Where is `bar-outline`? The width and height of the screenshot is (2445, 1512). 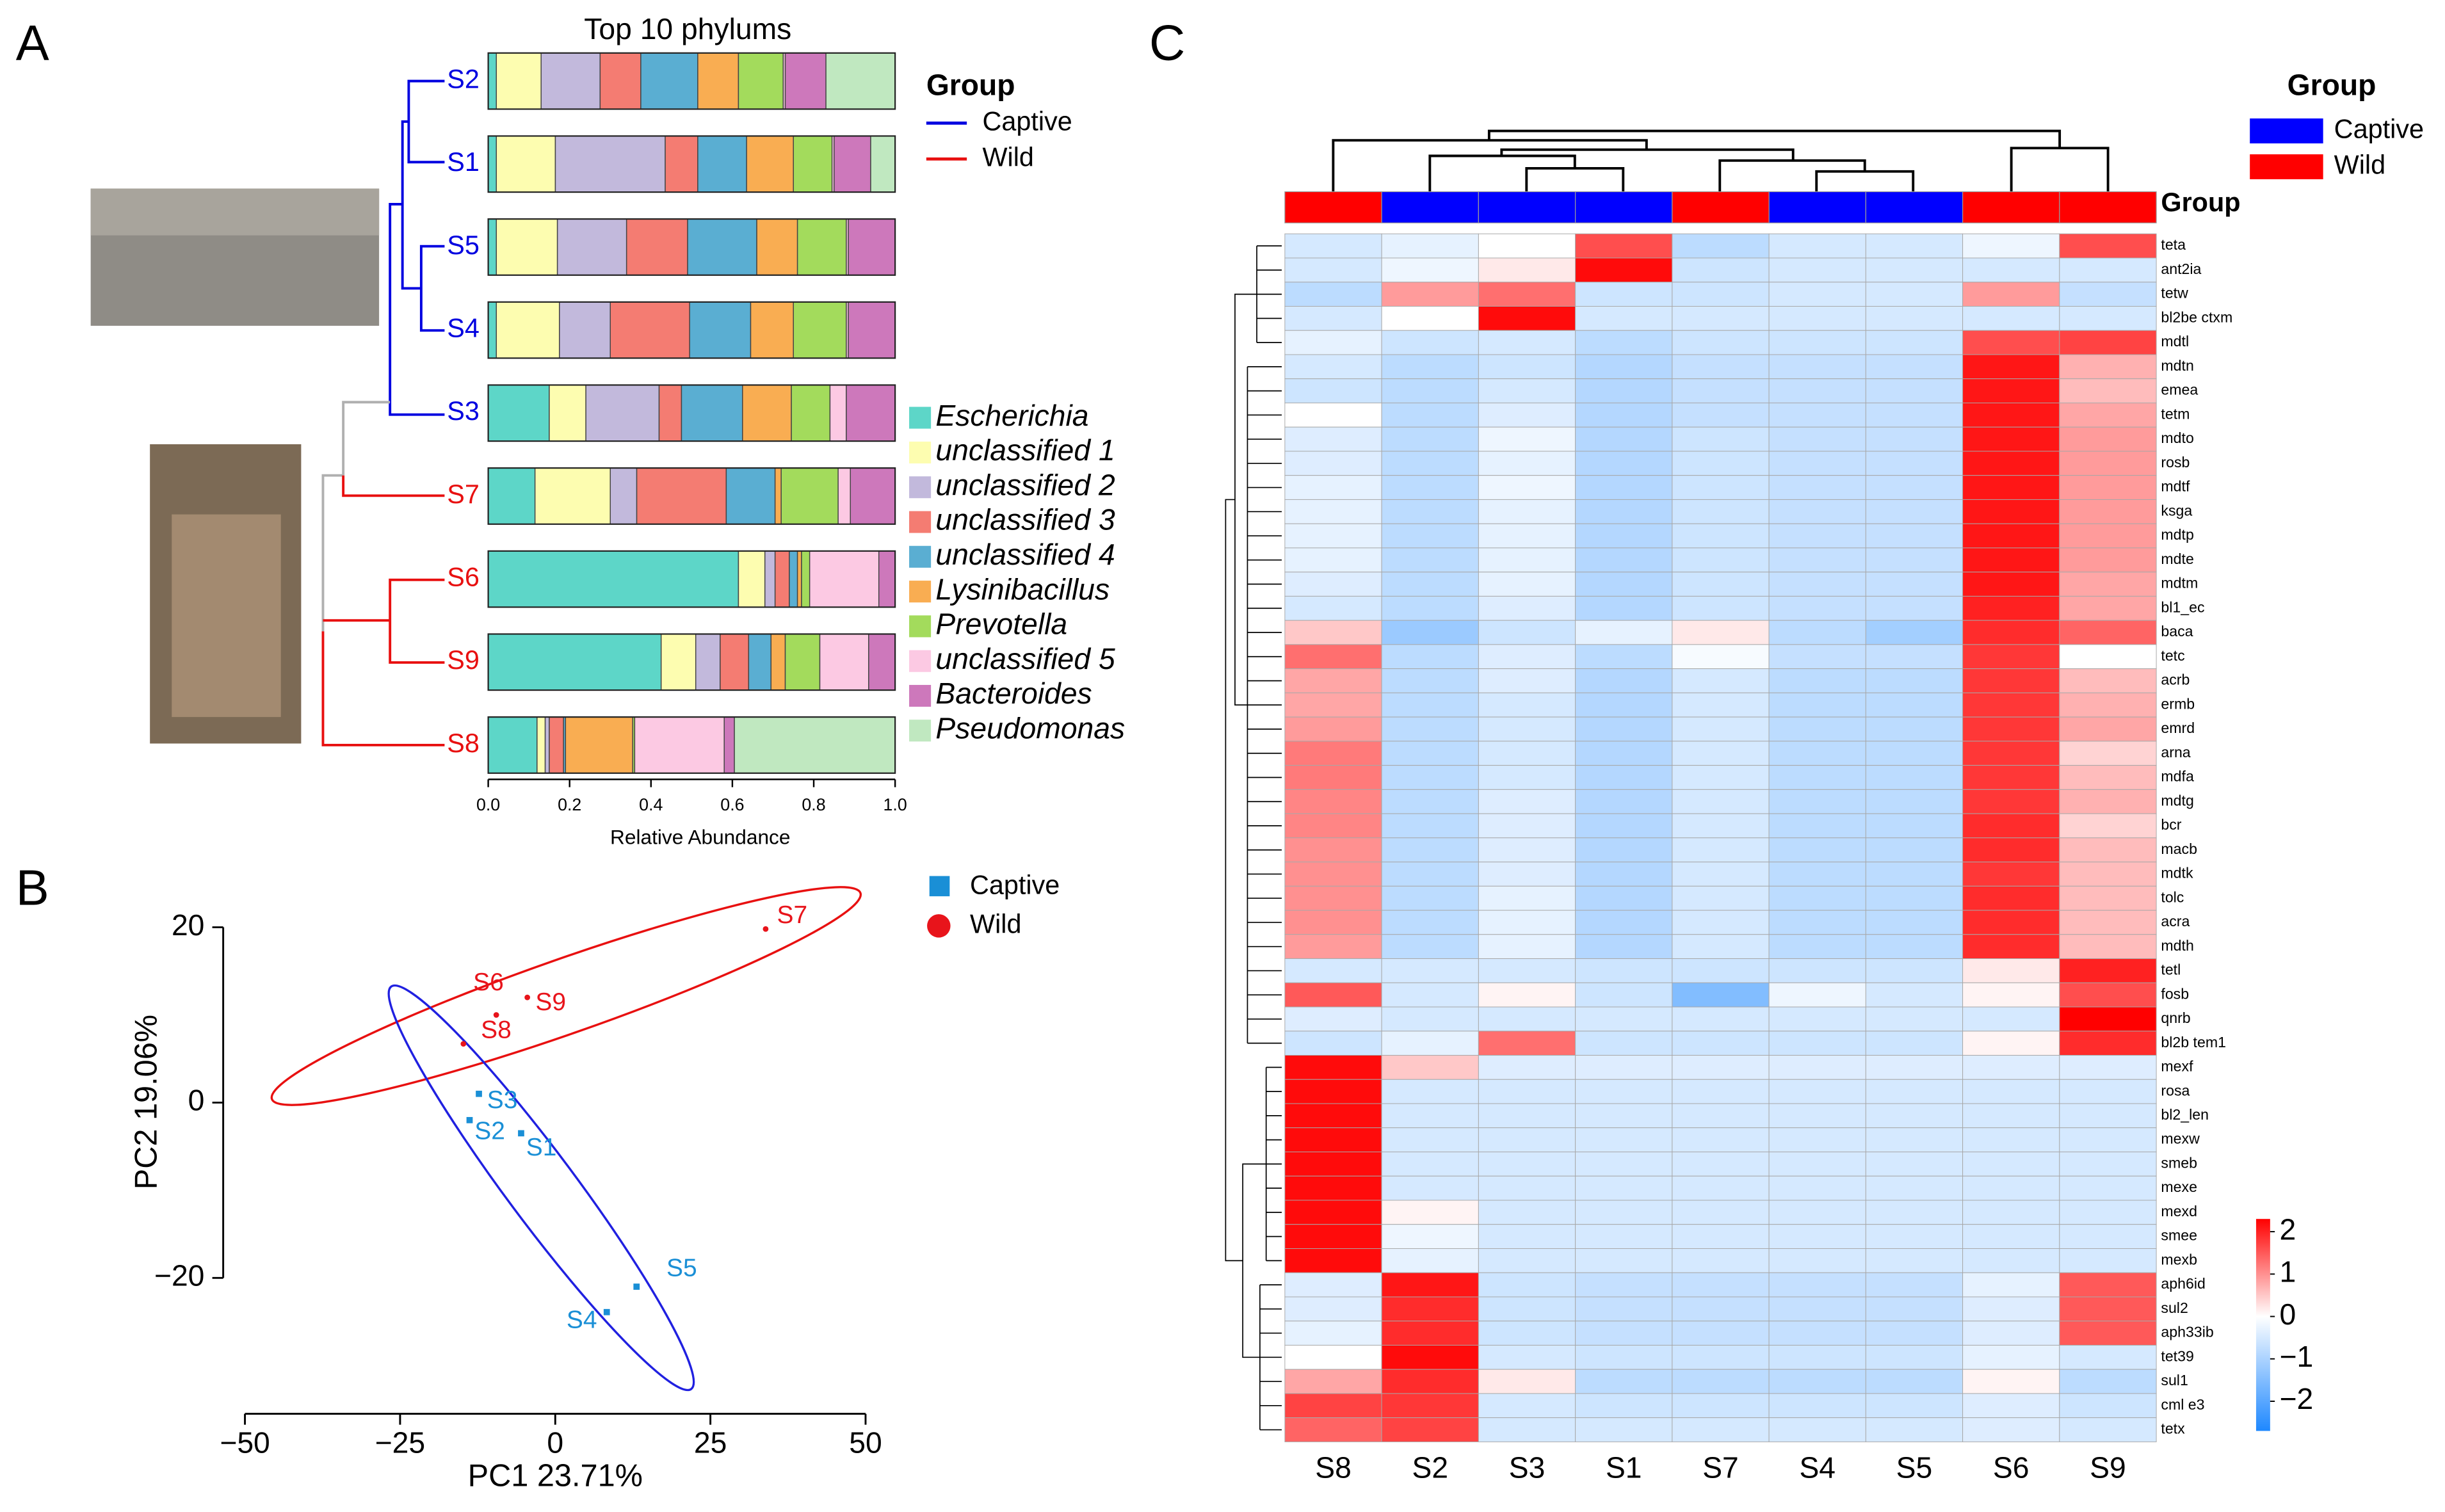 bar-outline is located at coordinates (691, 662).